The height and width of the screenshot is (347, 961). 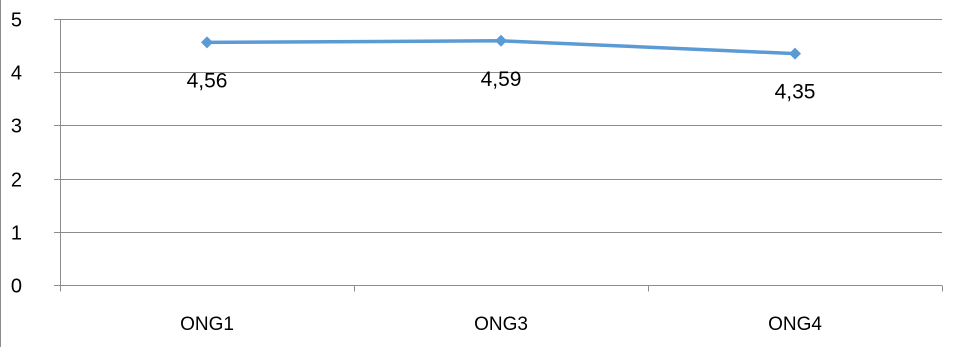 I want to click on xtick-label-ong3: ONG3, so click(x=501, y=324).